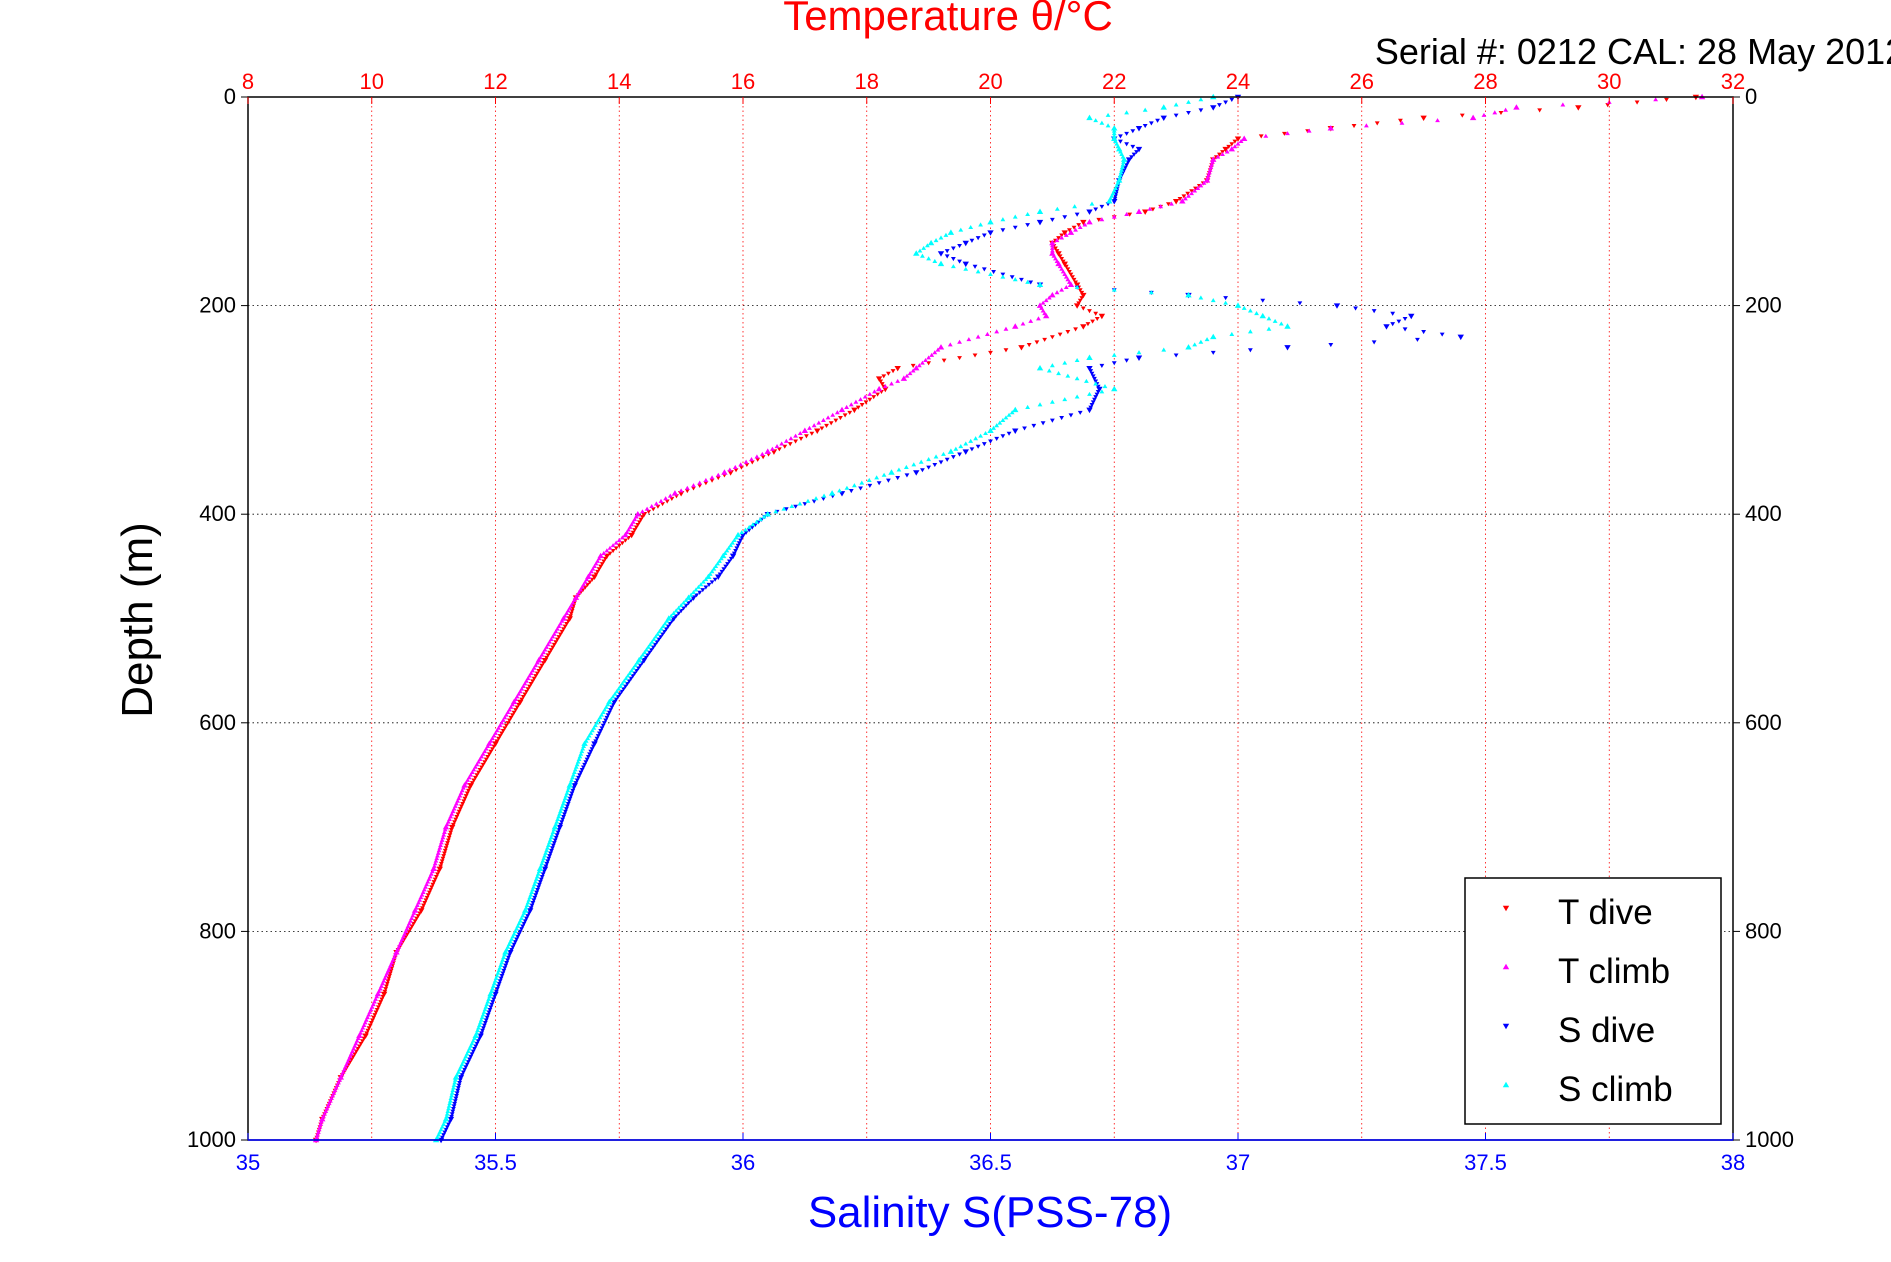 The width and height of the screenshot is (1891, 1262). I want to click on temperature-tick-label: 32, so click(1733, 81).